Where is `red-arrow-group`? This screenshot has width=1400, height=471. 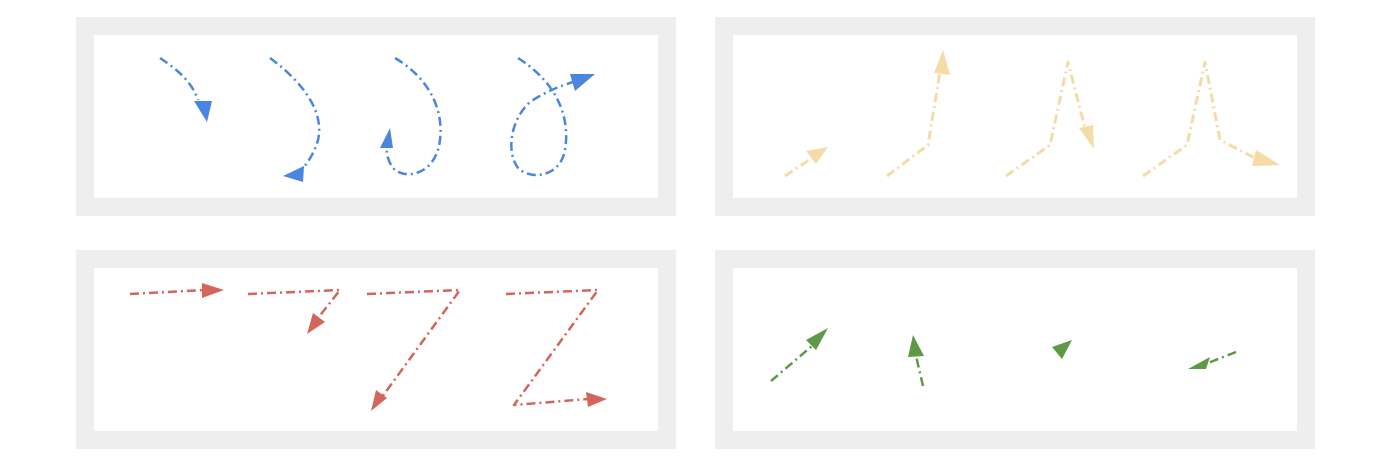 red-arrow-group is located at coordinates (364, 347).